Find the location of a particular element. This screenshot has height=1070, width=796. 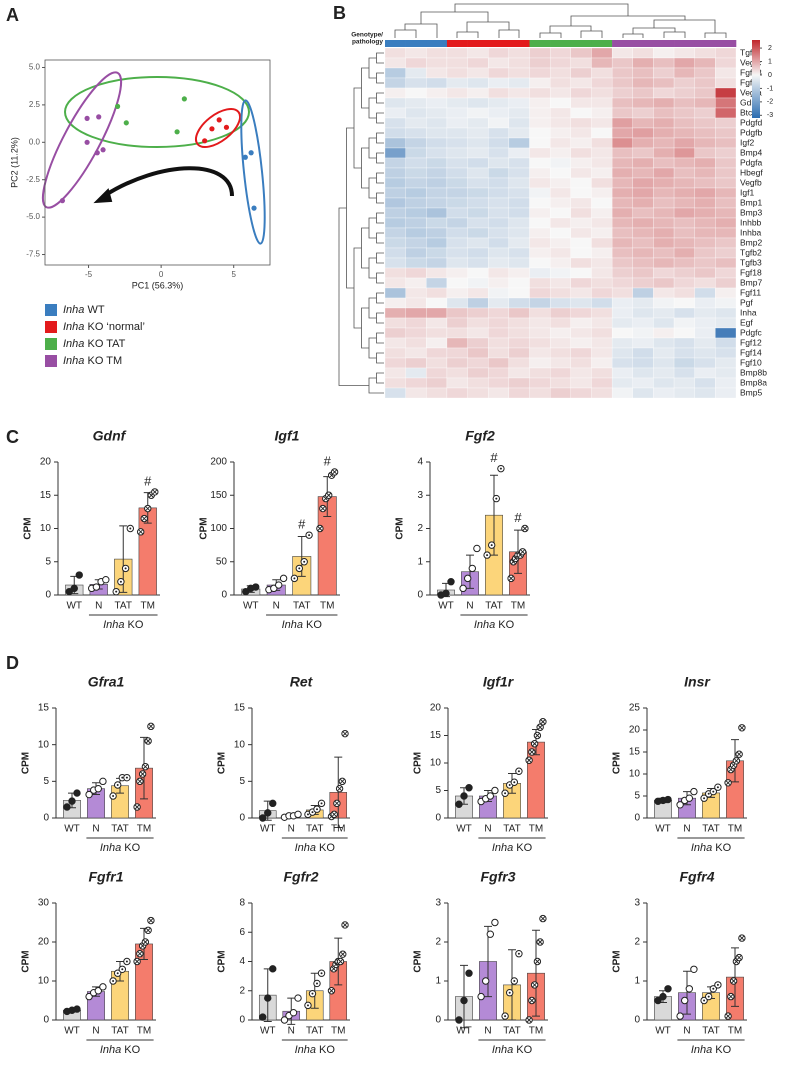

y-tick-label: 2 is located at coordinates (637, 942).